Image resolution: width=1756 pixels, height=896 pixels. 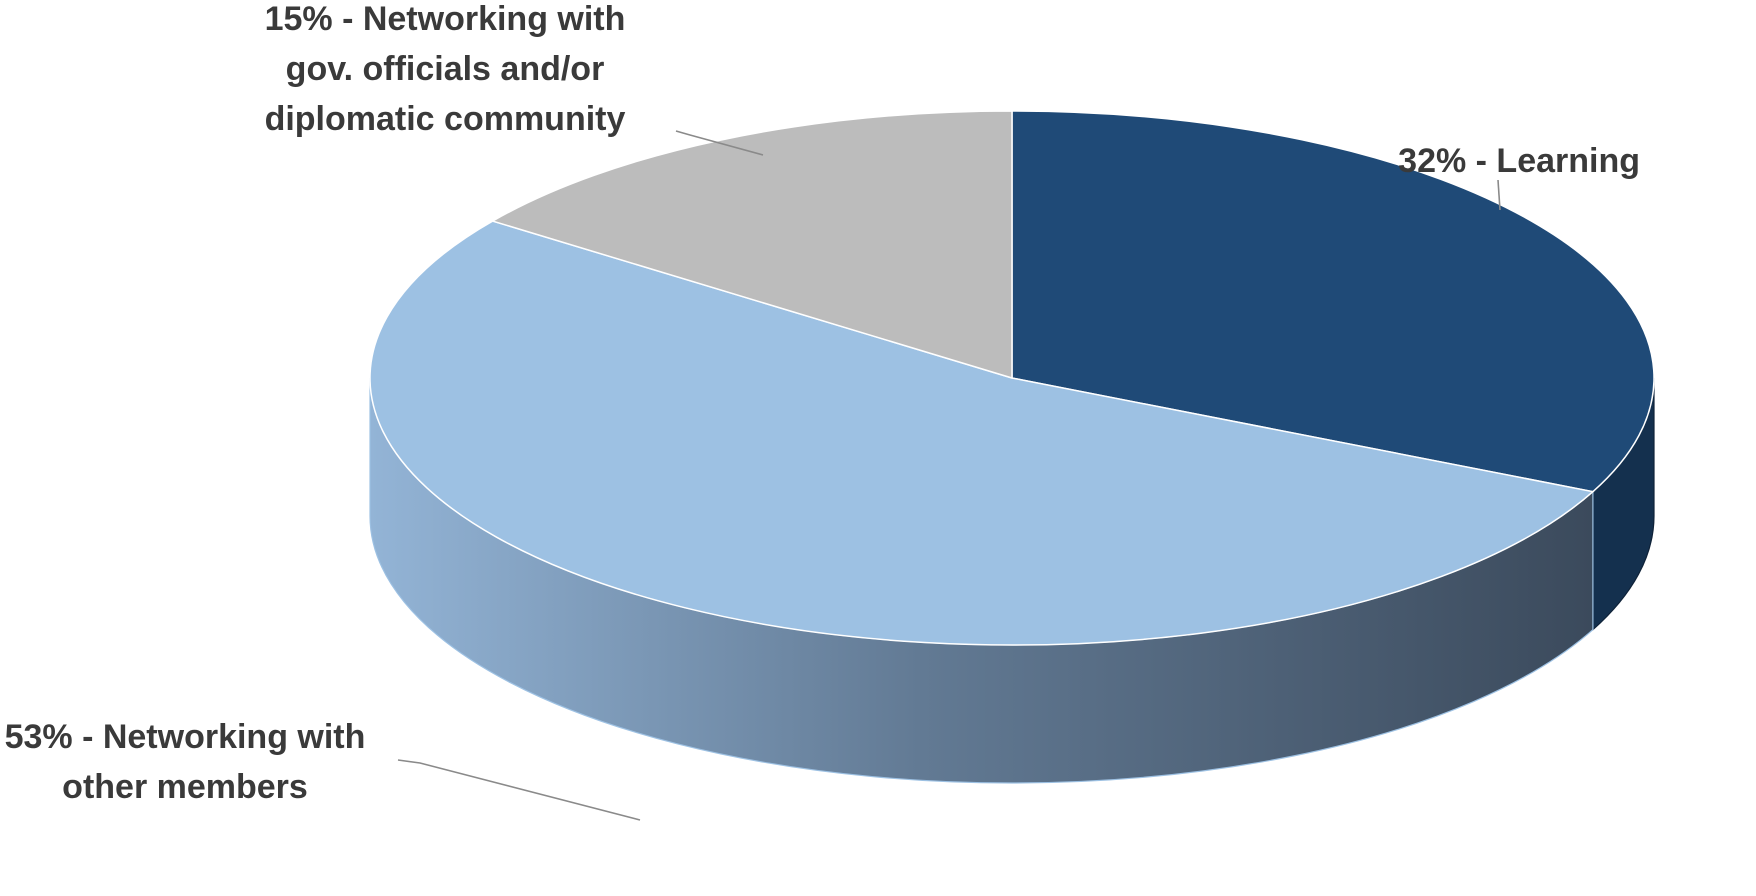 I want to click on slice-label-0-line-0: 32% - Learning, so click(x=1519, y=161).